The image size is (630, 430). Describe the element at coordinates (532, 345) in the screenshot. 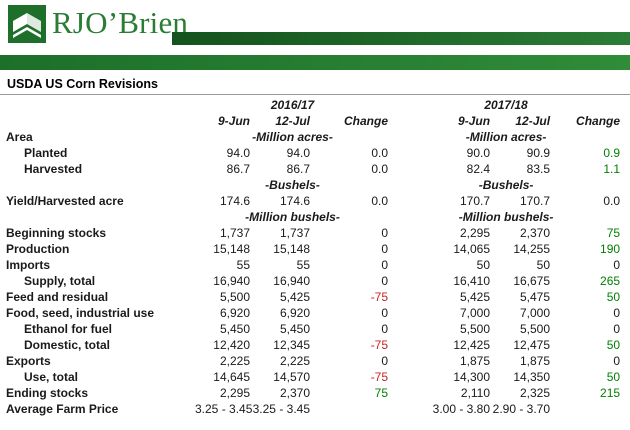

I see `value-cell: 12,475` at that location.